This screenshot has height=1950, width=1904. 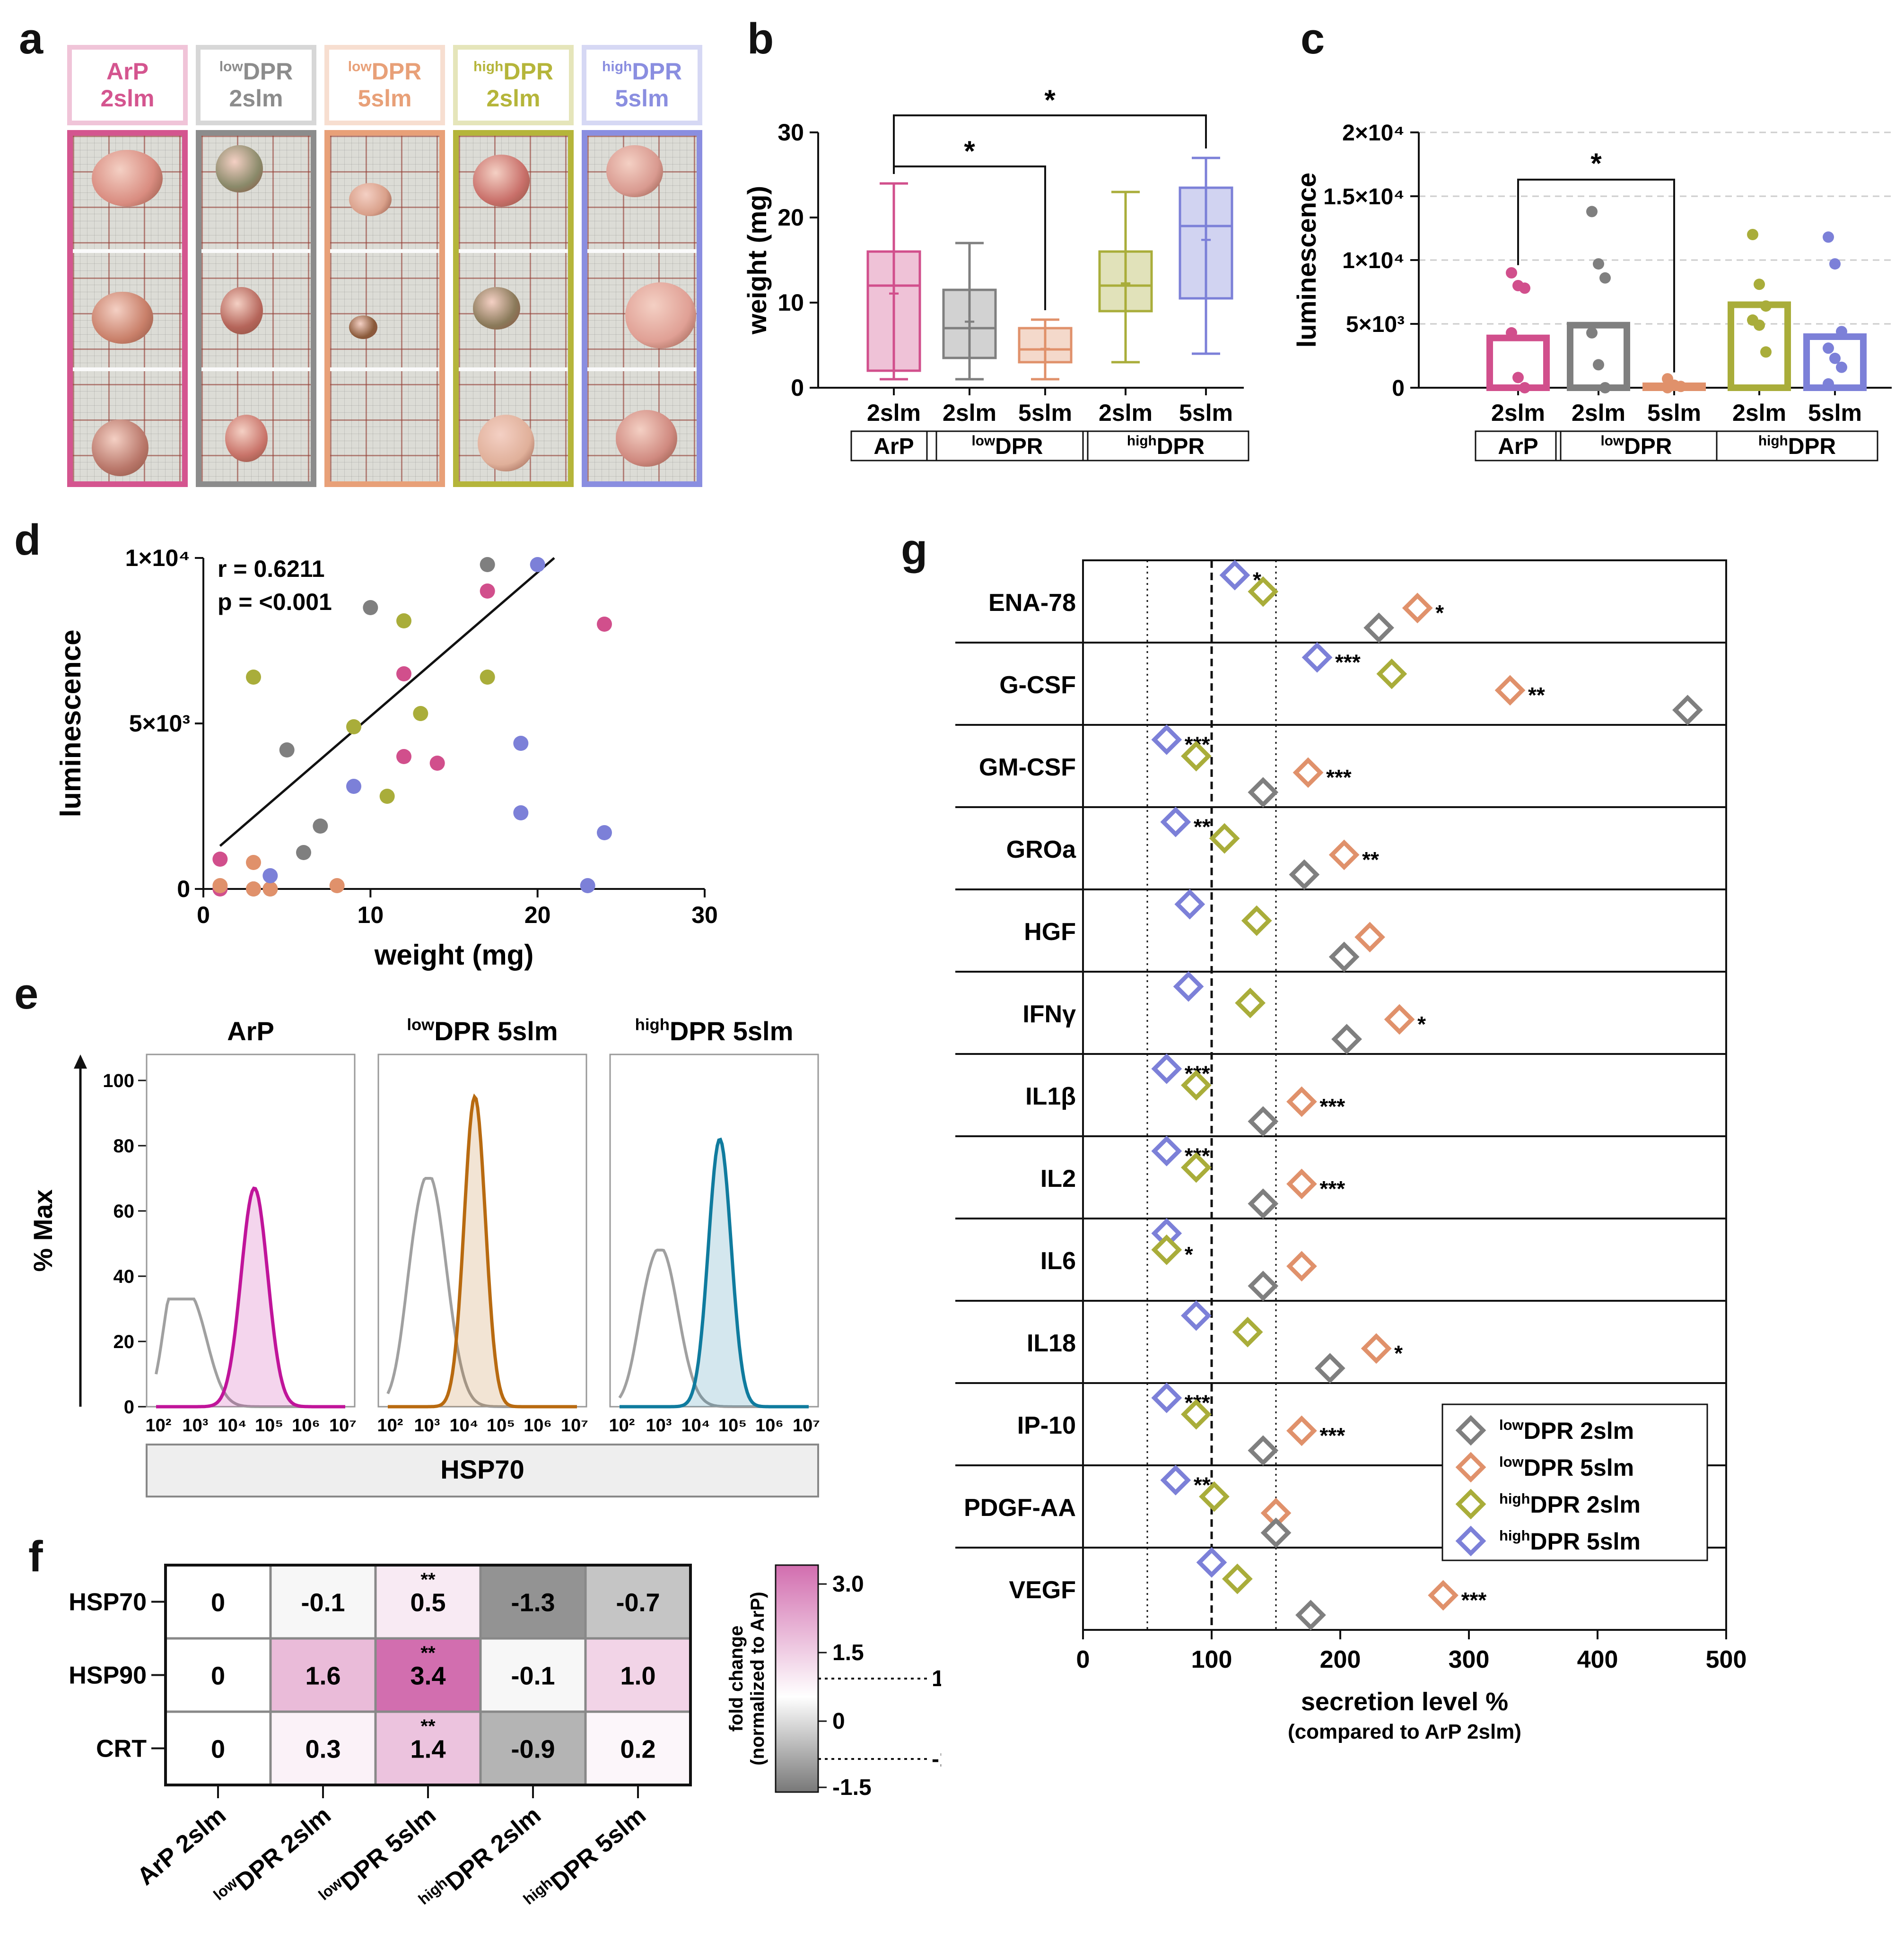 What do you see at coordinates (27, 994) in the screenshot?
I see `panel-letter-e: e` at bounding box center [27, 994].